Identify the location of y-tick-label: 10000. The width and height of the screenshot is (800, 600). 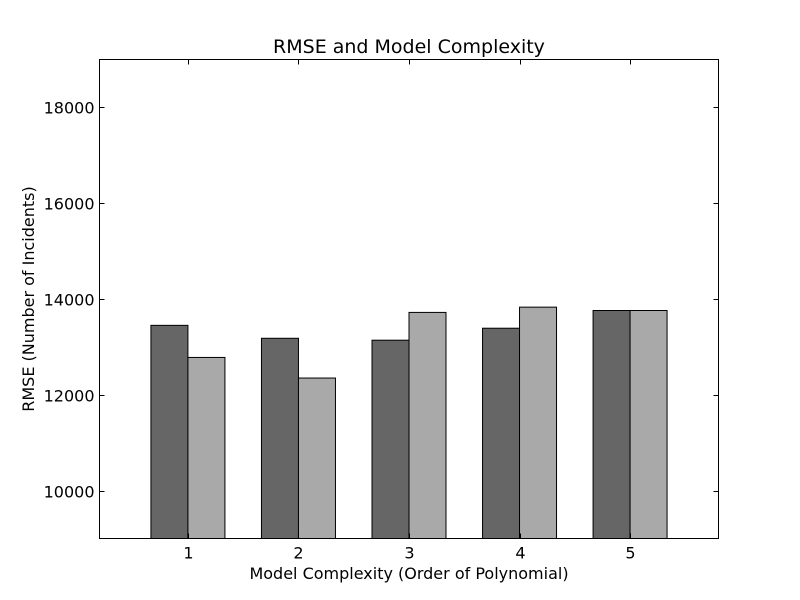
(69, 492).